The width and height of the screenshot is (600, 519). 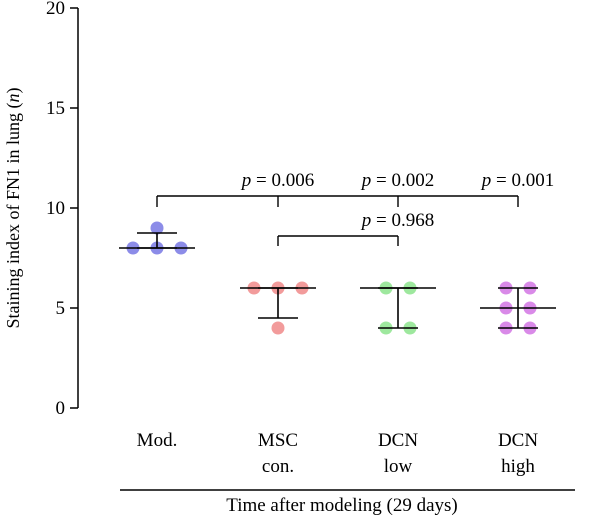 What do you see at coordinates (55, 208) in the screenshot?
I see `y-tick-label: 10` at bounding box center [55, 208].